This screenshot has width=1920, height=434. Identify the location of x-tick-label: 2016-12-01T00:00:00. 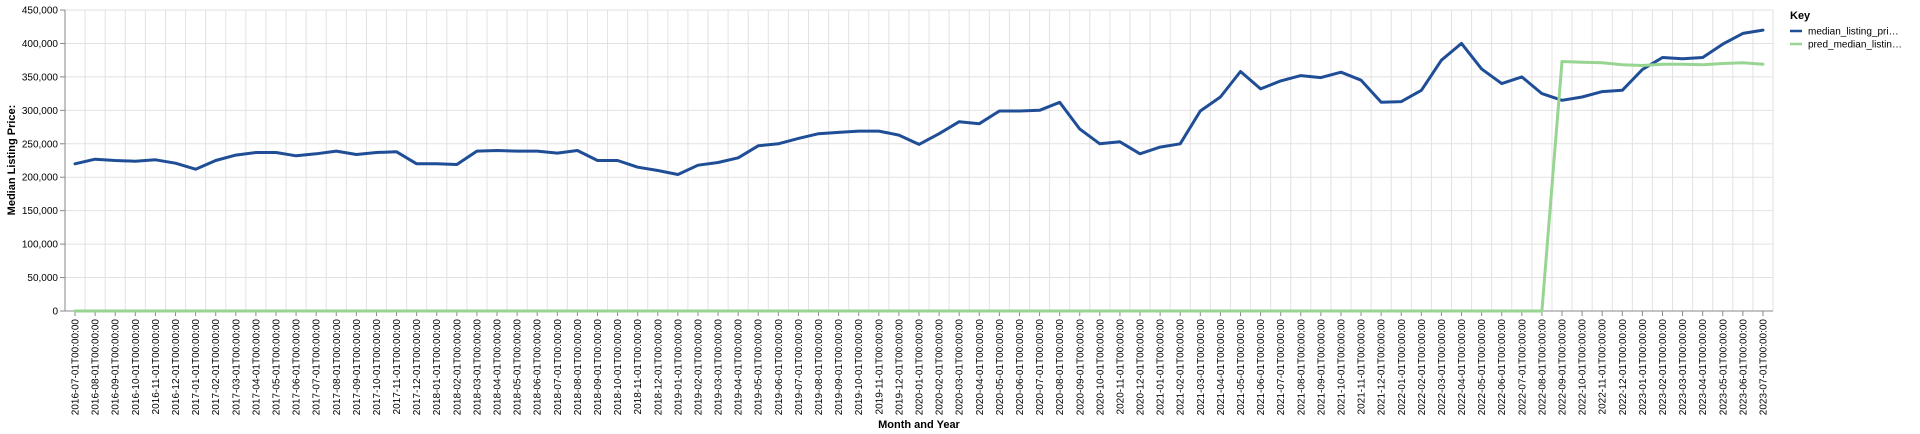
(176, 367).